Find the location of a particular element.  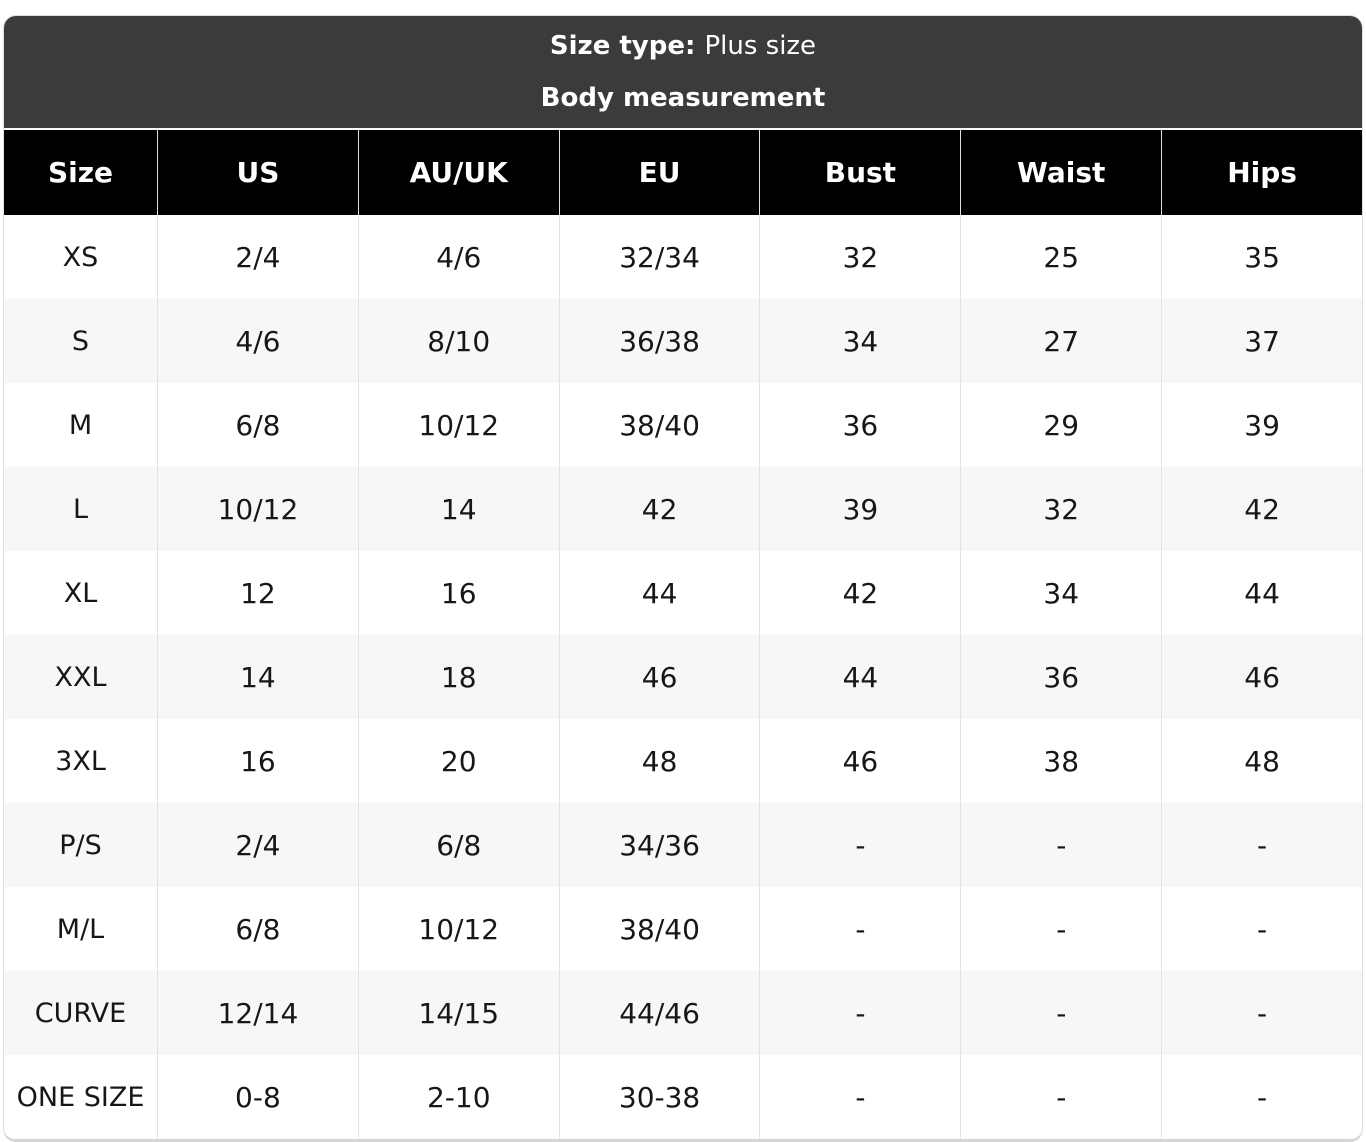

size-type-label: Size type: is located at coordinates (627, 46).